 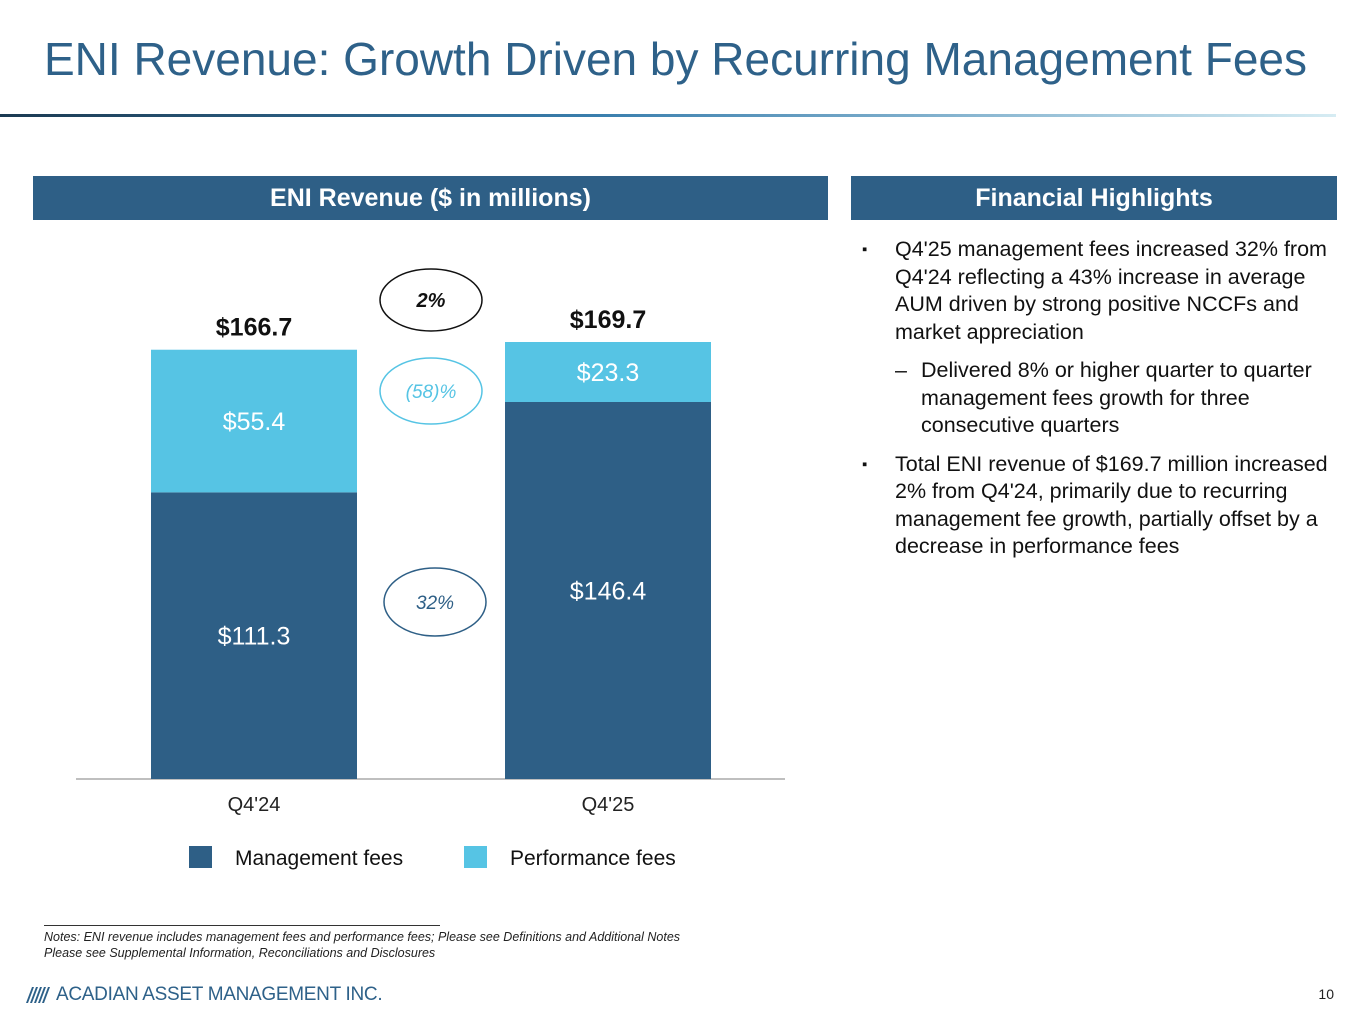 What do you see at coordinates (254, 328) in the screenshot?
I see `bar-total-label: $166.7` at bounding box center [254, 328].